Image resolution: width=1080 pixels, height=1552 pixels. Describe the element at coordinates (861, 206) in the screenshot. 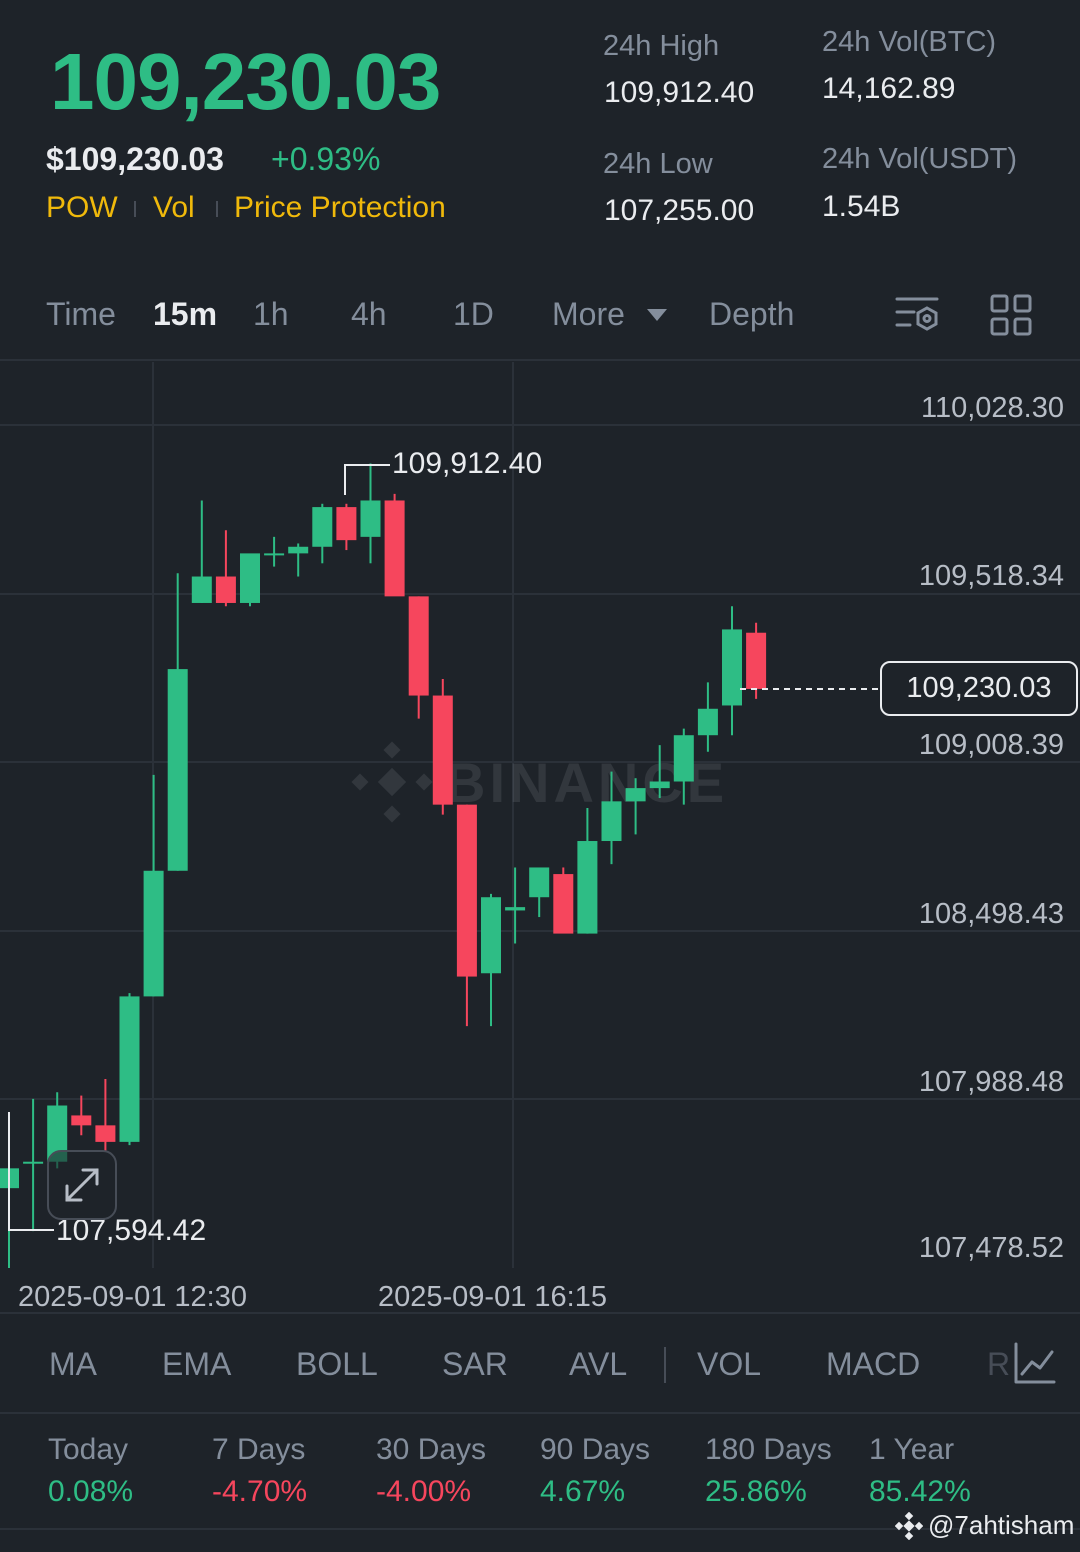

I see `vol-usdt-value: 1.54B` at that location.